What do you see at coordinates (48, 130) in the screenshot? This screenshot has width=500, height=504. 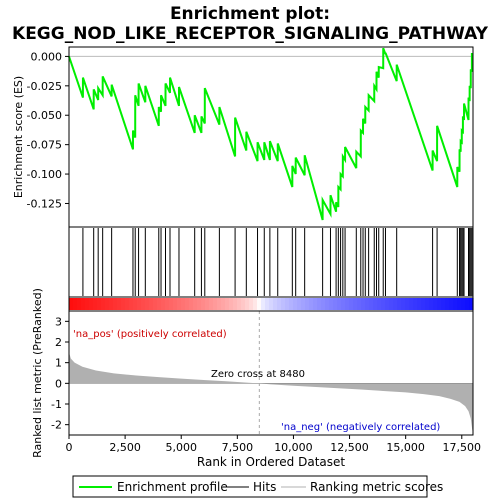 I see `es-y-ticks: 0.000 -0.025 -0.050 -0.075 -0.100 -0.125` at bounding box center [48, 130].